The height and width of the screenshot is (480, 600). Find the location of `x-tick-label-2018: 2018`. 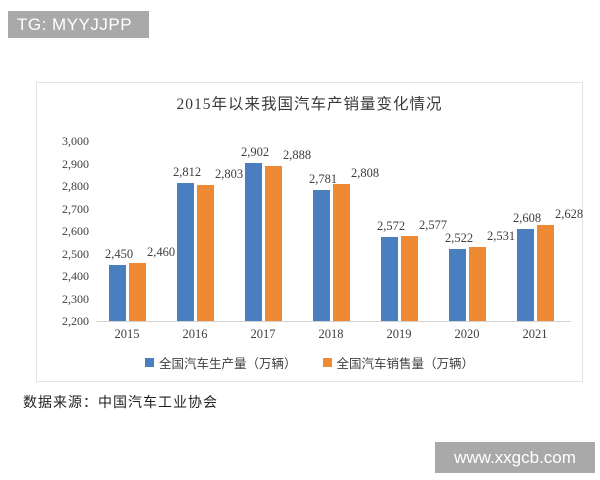

x-tick-label-2018: 2018 is located at coordinates (331, 334).